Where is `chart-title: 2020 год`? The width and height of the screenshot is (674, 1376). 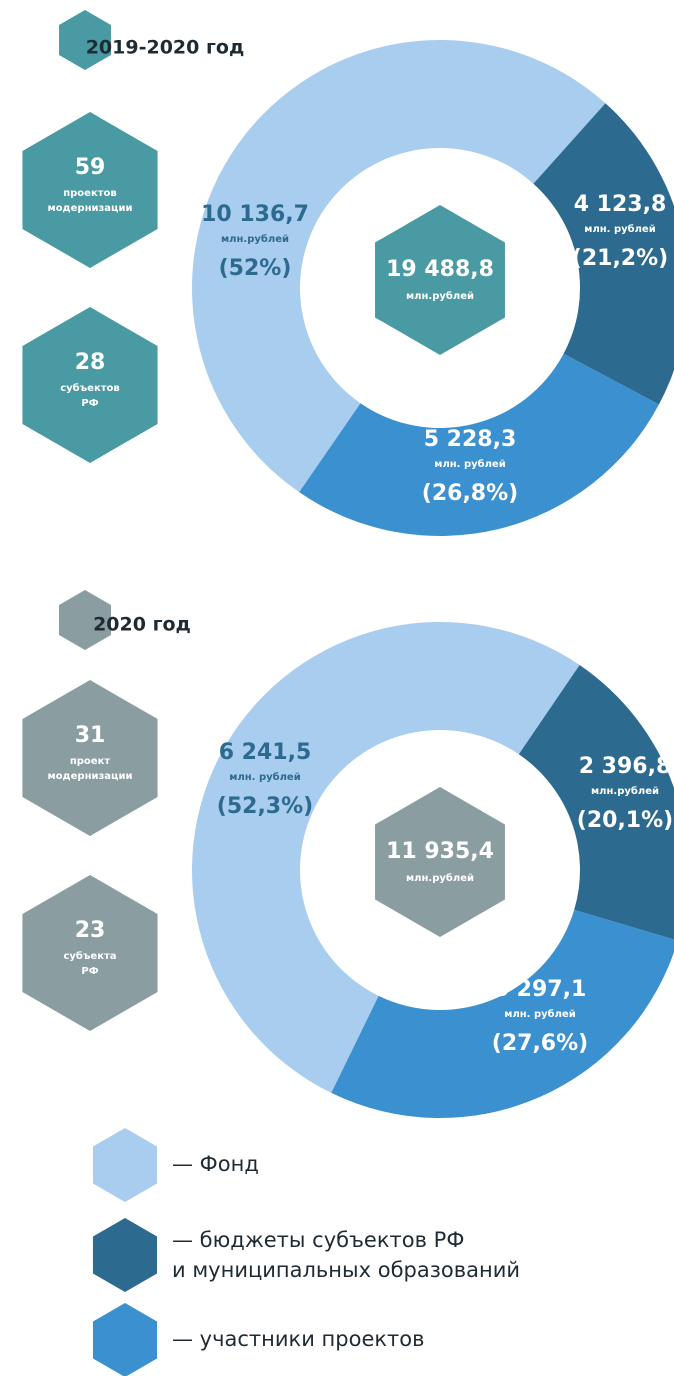
chart-title: 2020 год is located at coordinates (142, 625).